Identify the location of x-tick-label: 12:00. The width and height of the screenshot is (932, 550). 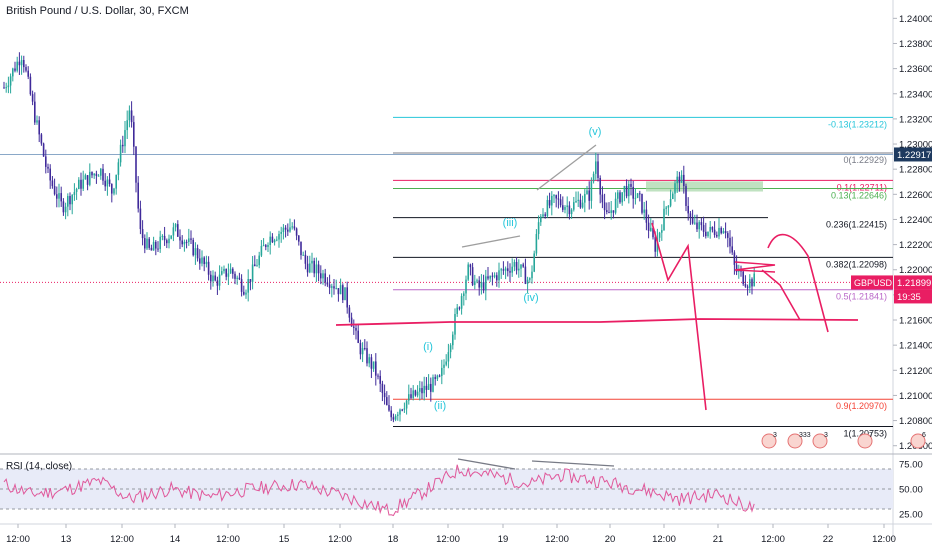
(773, 539).